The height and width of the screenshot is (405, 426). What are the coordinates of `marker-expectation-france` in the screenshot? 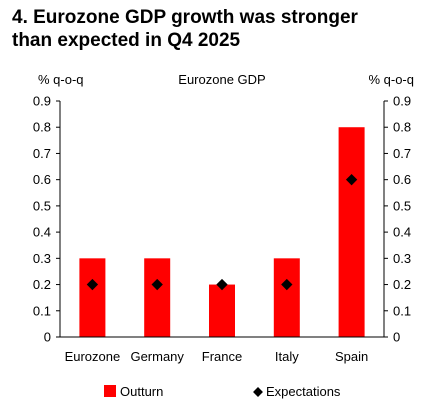 It's located at (222, 284).